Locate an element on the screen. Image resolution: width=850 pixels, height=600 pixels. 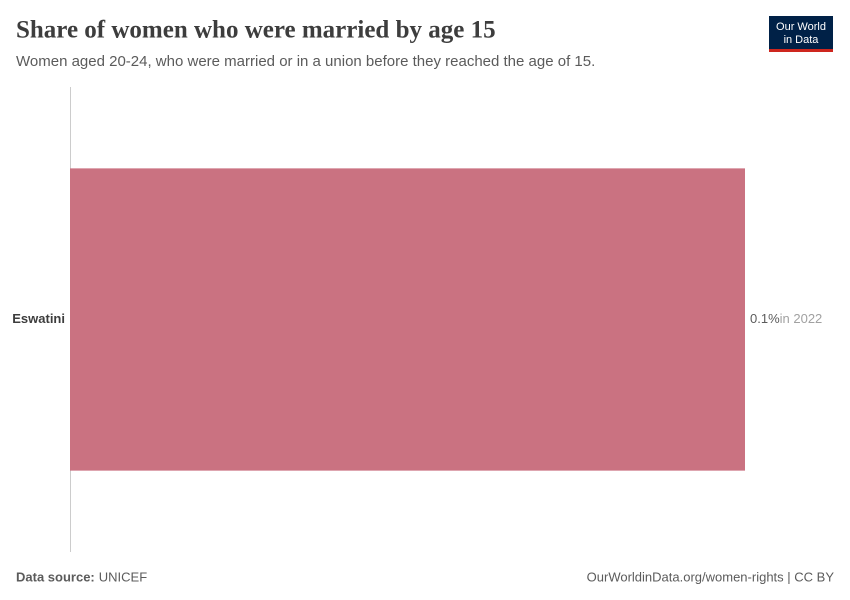
logo-box is located at coordinates (801, 34).